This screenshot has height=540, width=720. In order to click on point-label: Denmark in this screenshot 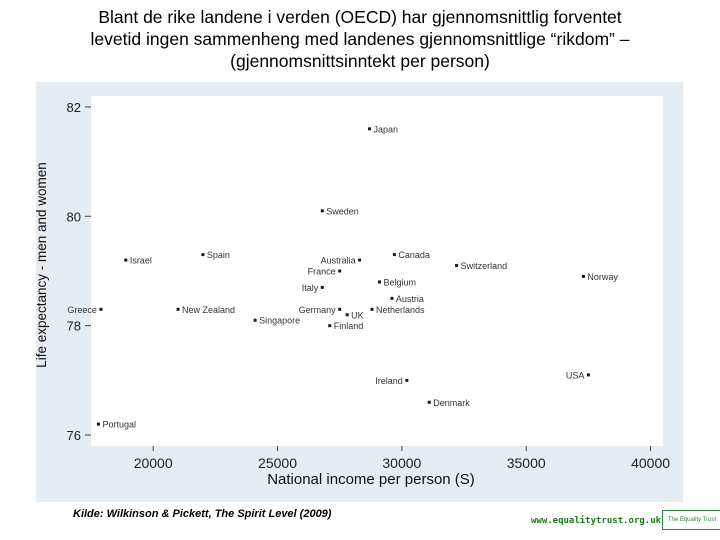, I will do `click(451, 403)`.